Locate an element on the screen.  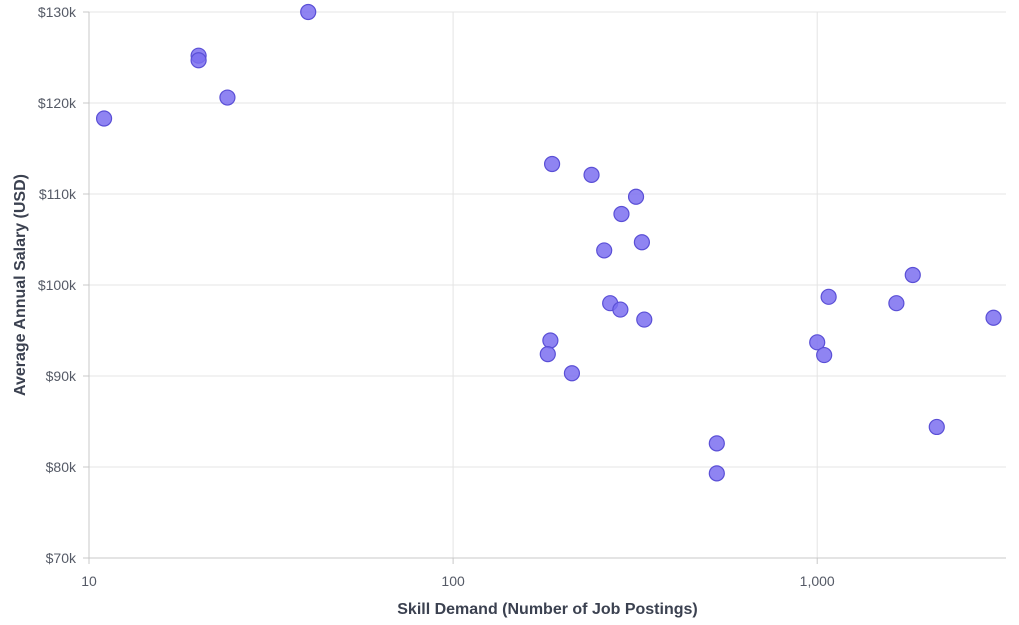
y-tick-label: $90k is located at coordinates (61, 376).